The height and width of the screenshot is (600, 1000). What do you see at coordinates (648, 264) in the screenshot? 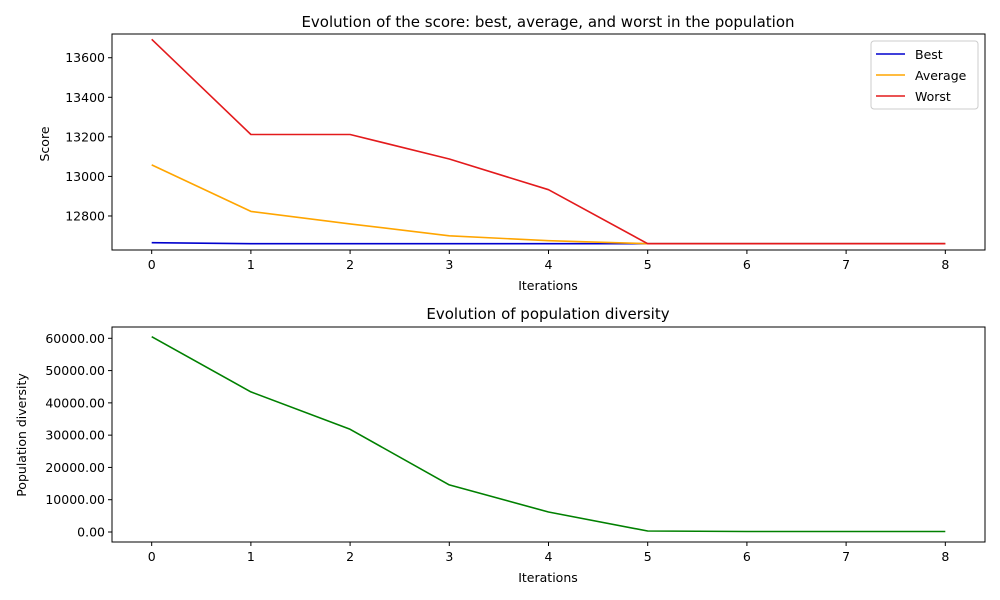
I see `score-x-tick-label: 5` at bounding box center [648, 264].